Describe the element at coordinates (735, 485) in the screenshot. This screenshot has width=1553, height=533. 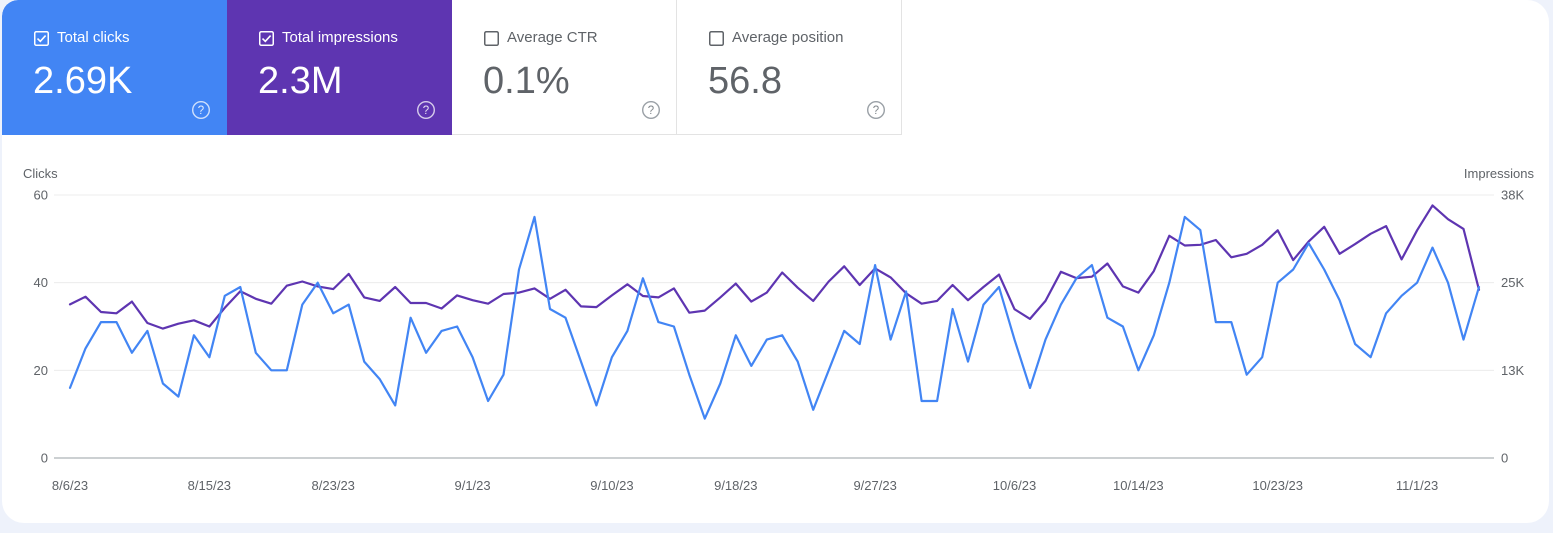
I see `x-tick-label: 9/18/23` at that location.